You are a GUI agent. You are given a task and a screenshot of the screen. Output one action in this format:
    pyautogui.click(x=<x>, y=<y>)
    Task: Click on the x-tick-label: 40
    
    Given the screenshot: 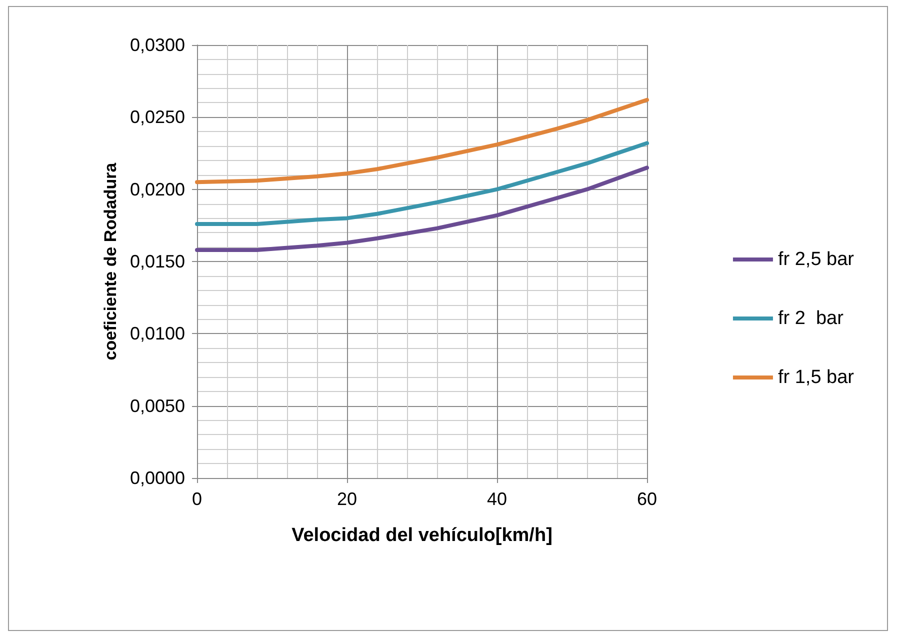 What is the action you would take?
    pyautogui.click(x=497, y=499)
    